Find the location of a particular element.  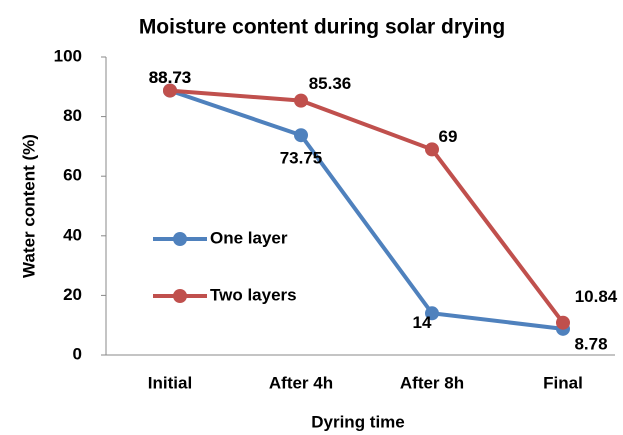

x-tick-label: Final is located at coordinates (563, 382).